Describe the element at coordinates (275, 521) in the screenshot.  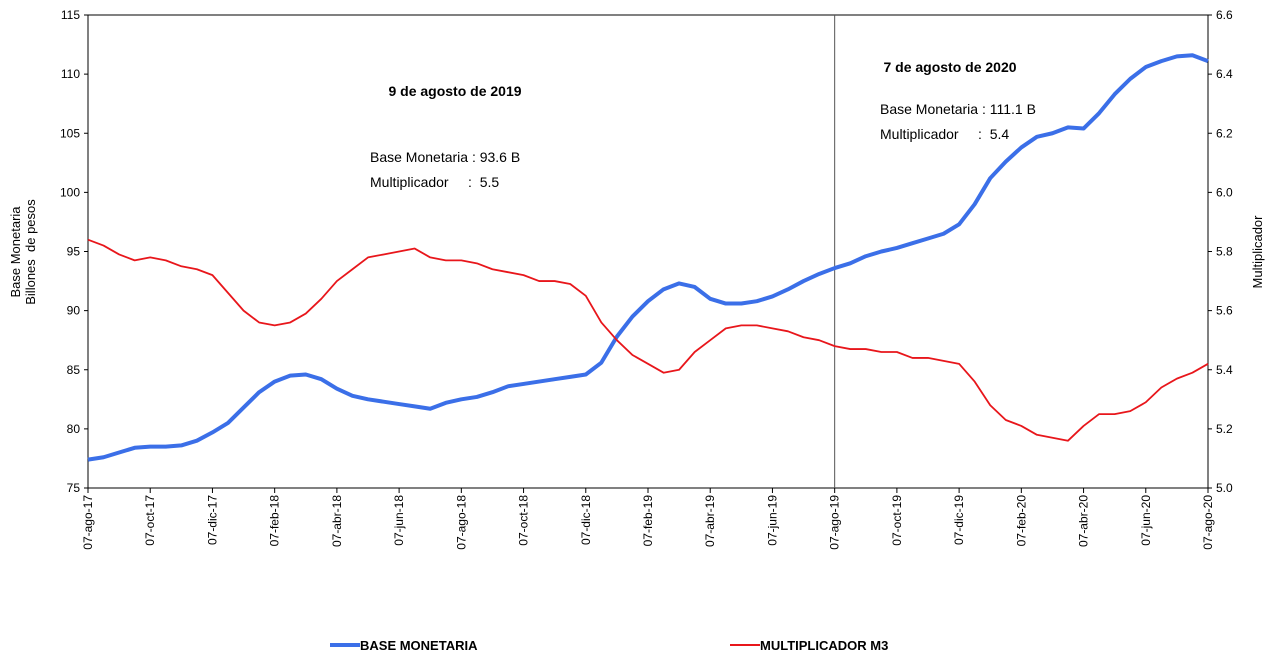
I see `x-tick-label: 07-feb-18` at that location.